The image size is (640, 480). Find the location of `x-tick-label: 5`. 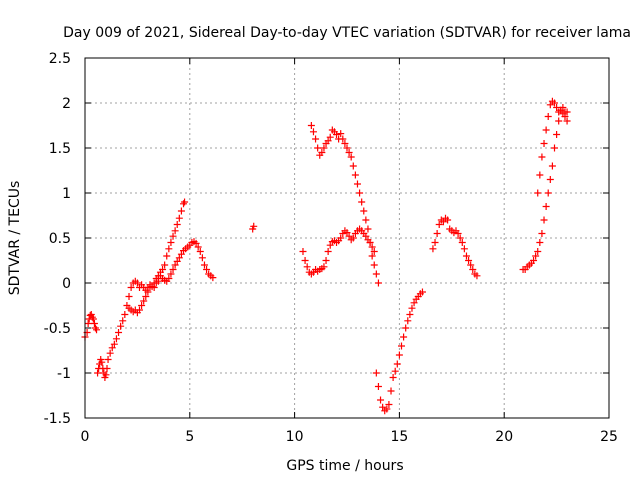

x-tick-label: 5 is located at coordinates (189, 437).